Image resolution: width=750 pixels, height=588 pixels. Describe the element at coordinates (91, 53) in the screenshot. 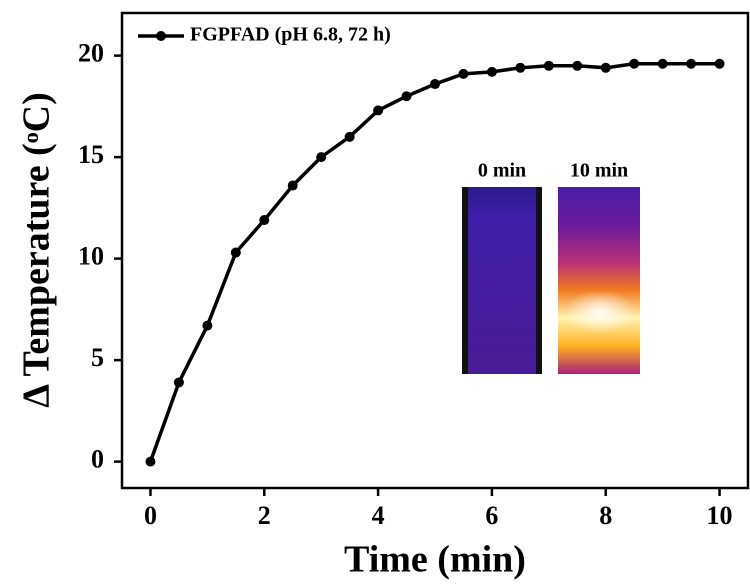

I see `y-tick-label: 20` at that location.